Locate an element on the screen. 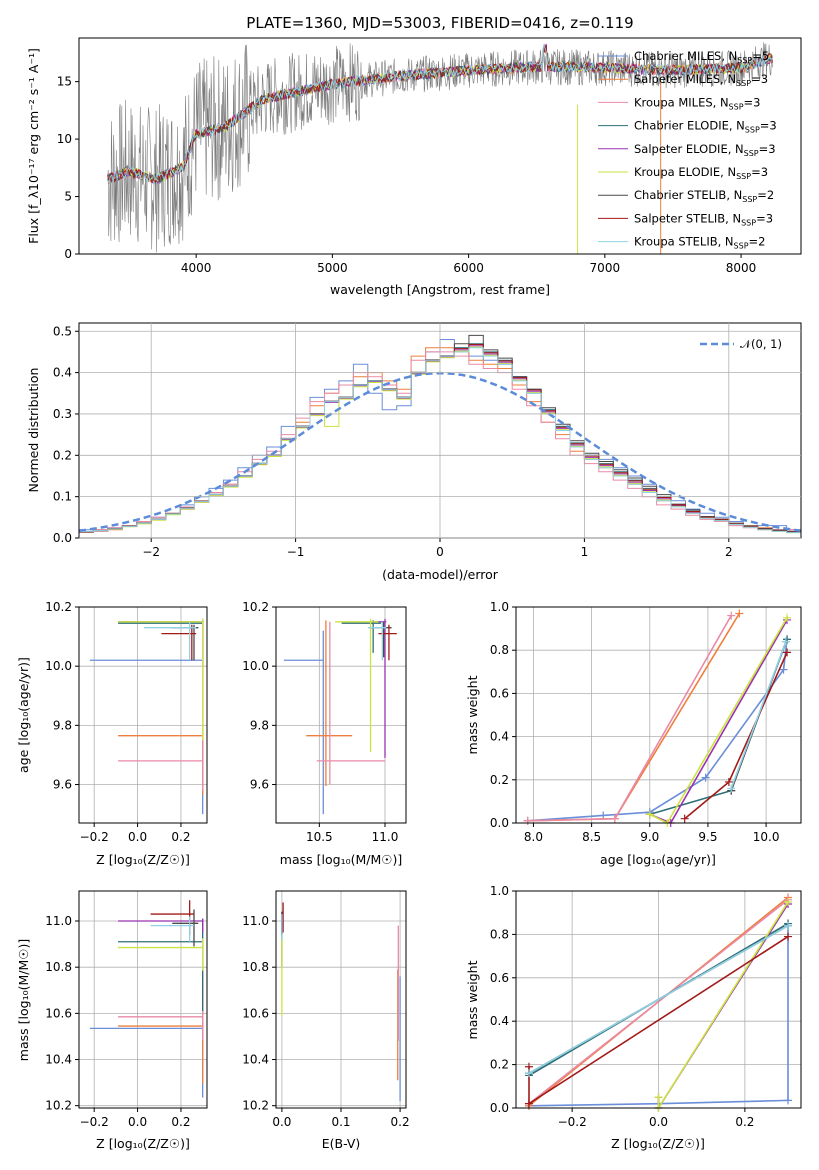  y-tick-label: 15 is located at coordinates (64, 82).